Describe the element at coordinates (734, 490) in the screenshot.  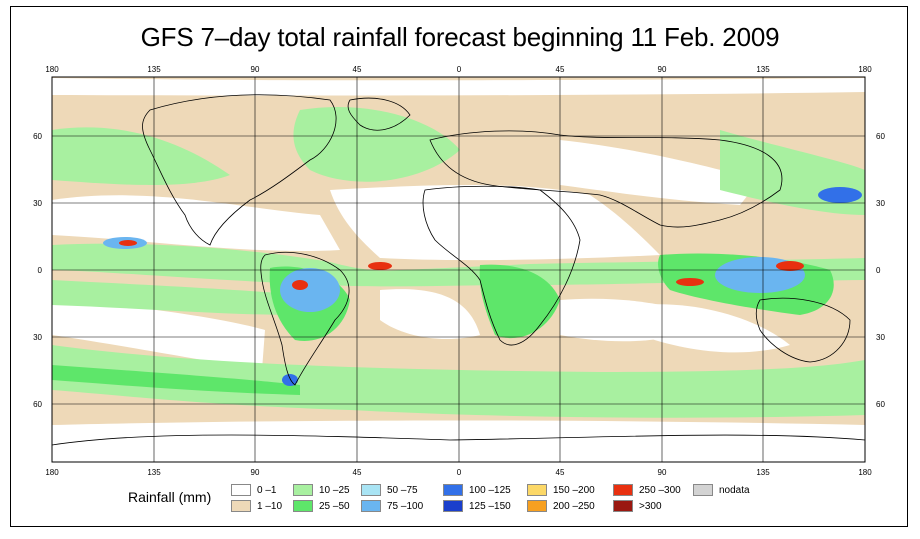
I see `legend-item-label: nodata` at that location.